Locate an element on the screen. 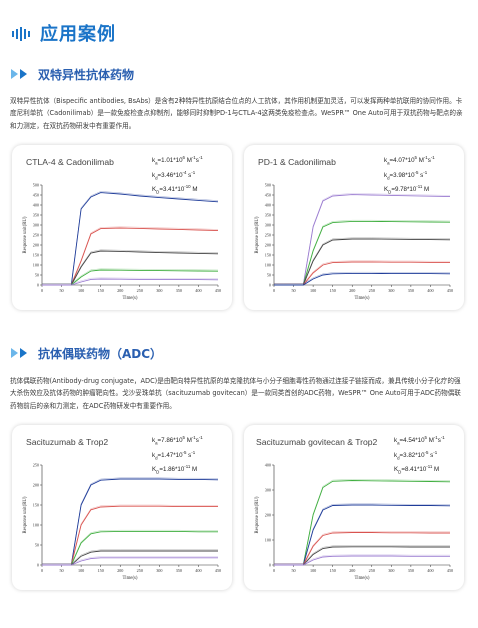 The width and height of the screenshot is (478, 628). KD-value: 1.86*10 is located at coordinates (173, 470).